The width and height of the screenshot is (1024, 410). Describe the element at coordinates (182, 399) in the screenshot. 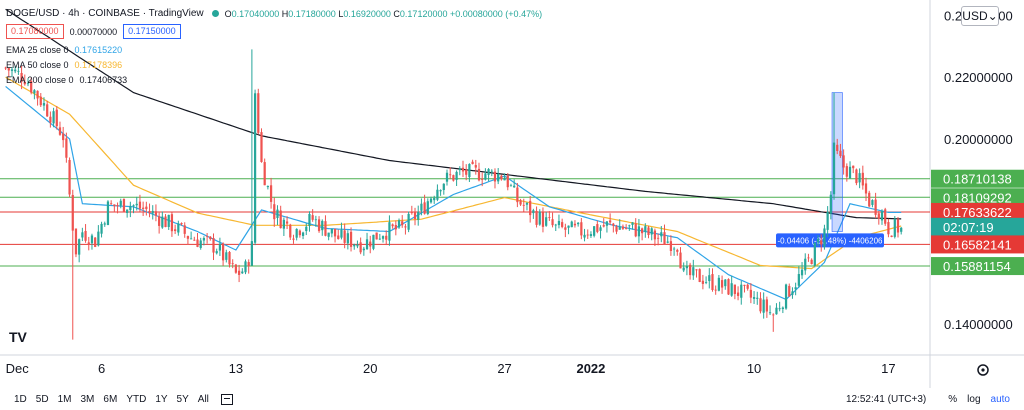

I see `range-5y: 5Y` at that location.